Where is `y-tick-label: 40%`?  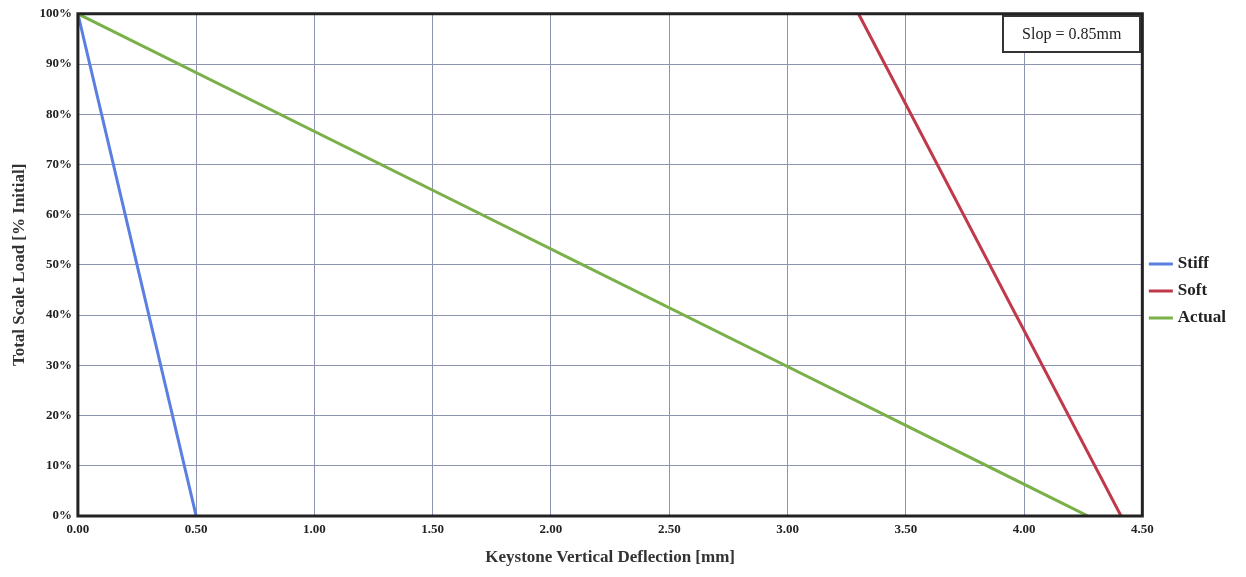 y-tick-label: 40% is located at coordinates (58, 314).